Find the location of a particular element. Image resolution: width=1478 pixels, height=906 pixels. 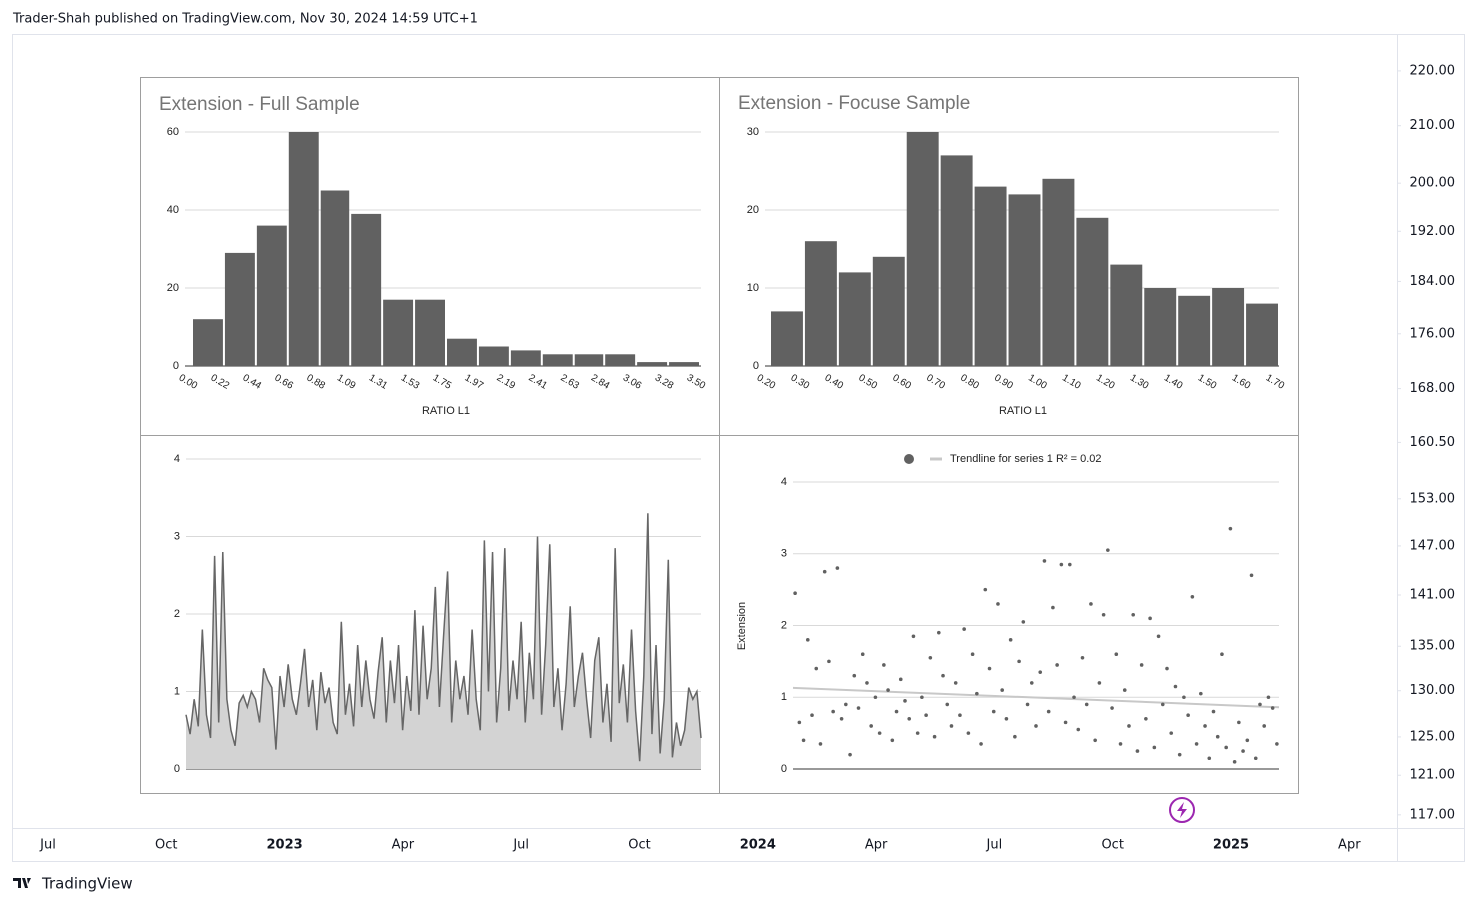

y-tick-label: 1 is located at coordinates (784, 697).